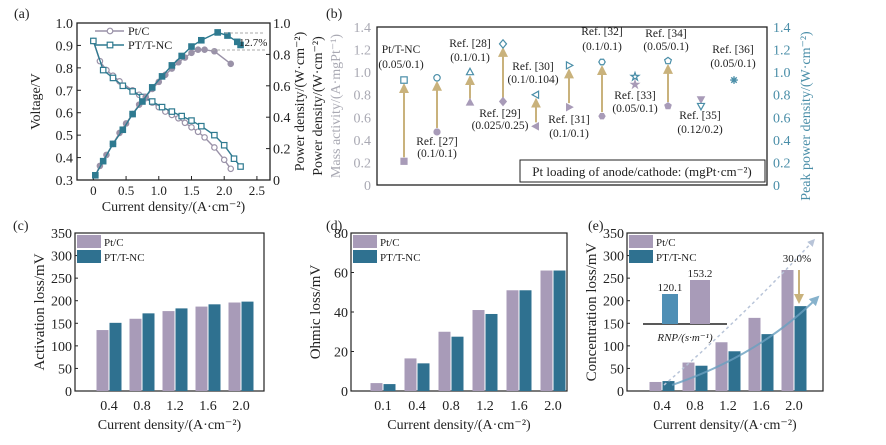 The width and height of the screenshot is (886, 445). What do you see at coordinates (363, 28) in the screenshot?
I see `y-tick-label: 1.4` at bounding box center [363, 28].